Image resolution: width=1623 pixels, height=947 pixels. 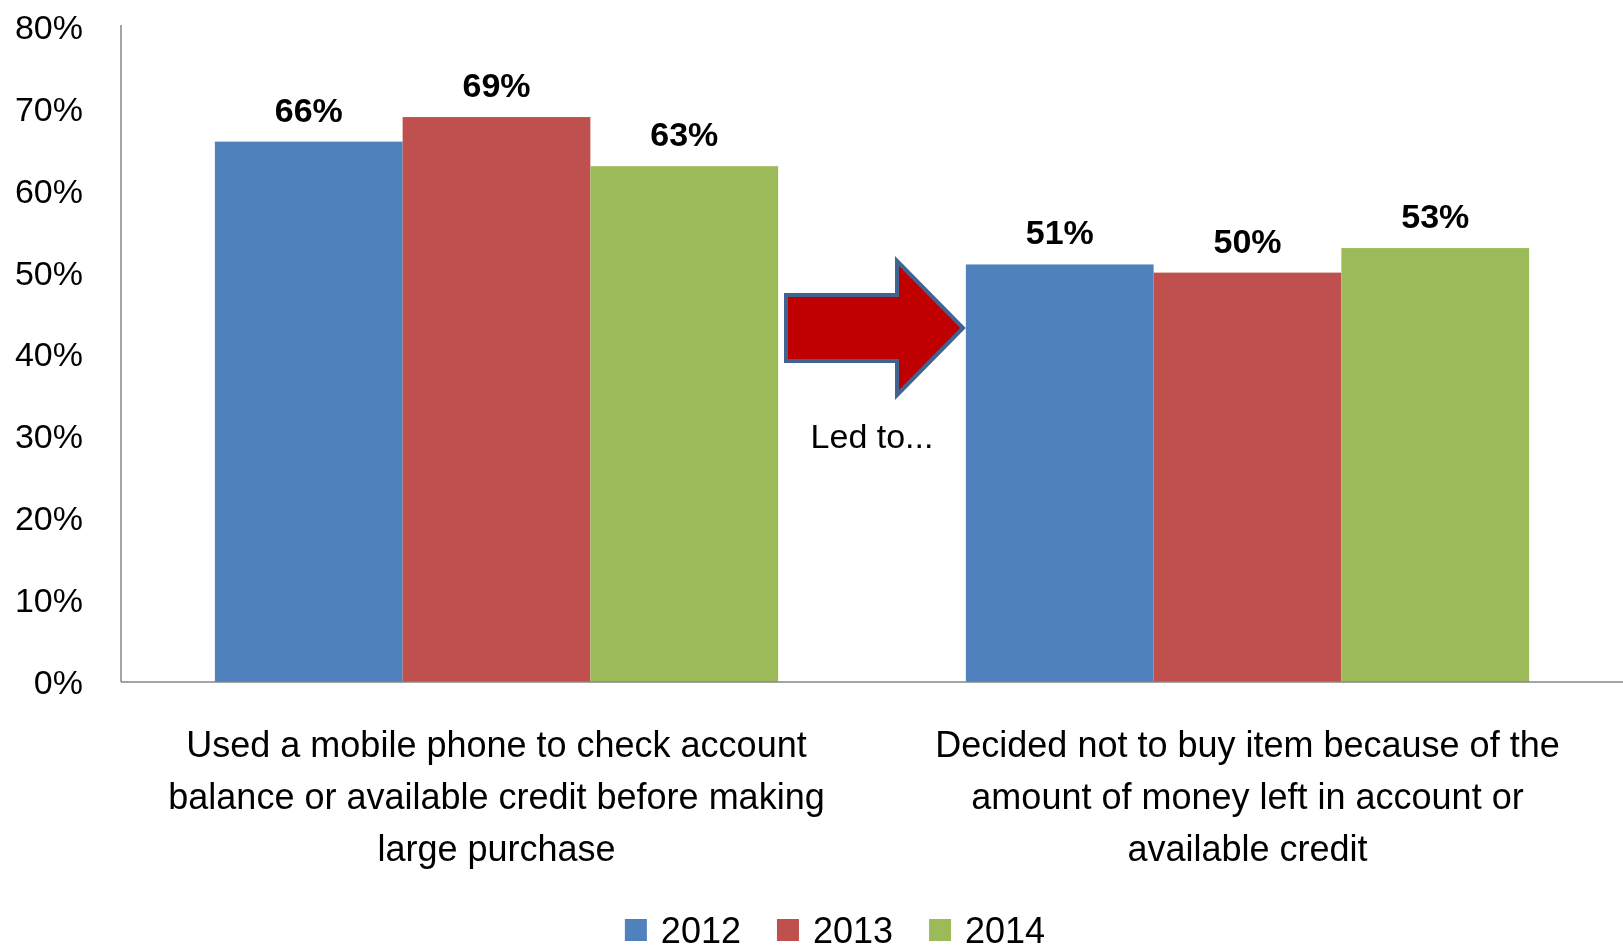 What do you see at coordinates (48, 518) in the screenshot?
I see `y-tick-label: 20%` at bounding box center [48, 518].